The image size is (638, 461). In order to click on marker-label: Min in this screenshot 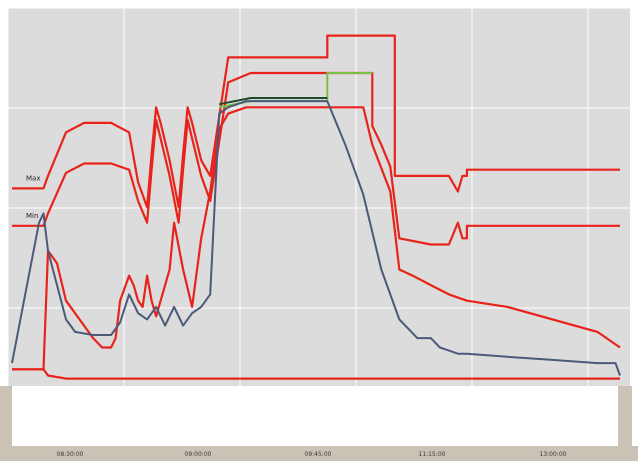, I will do `click(32, 216)`.